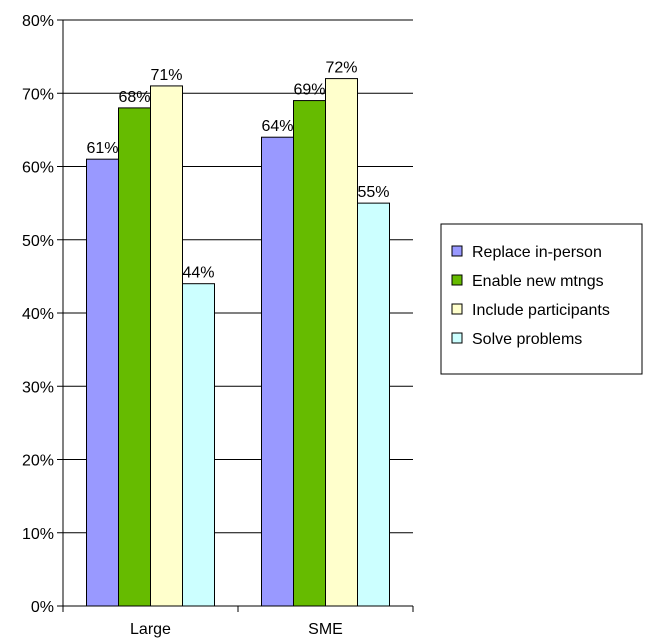  Describe the element at coordinates (527, 339) in the screenshot. I see `legend-label: Solve problems` at that location.